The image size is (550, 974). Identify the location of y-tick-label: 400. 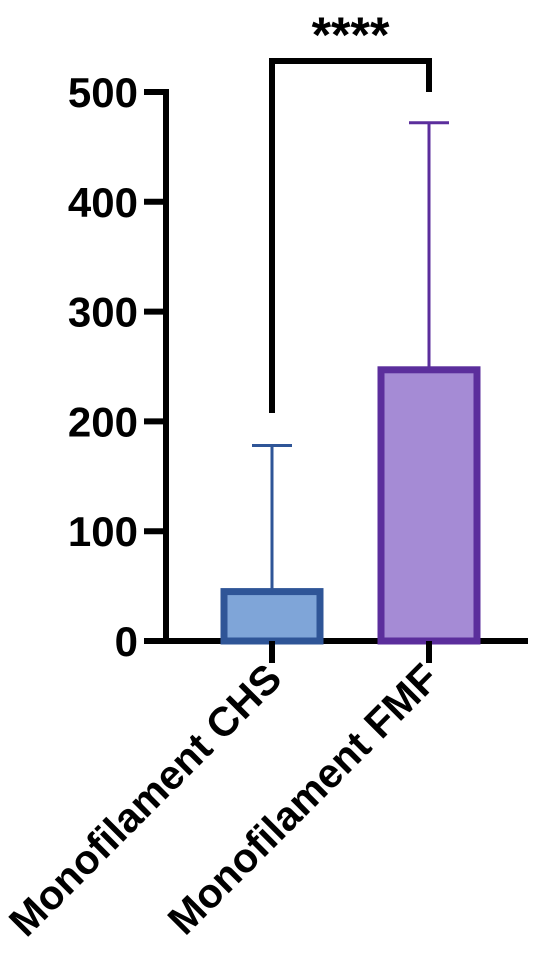
(103, 202).